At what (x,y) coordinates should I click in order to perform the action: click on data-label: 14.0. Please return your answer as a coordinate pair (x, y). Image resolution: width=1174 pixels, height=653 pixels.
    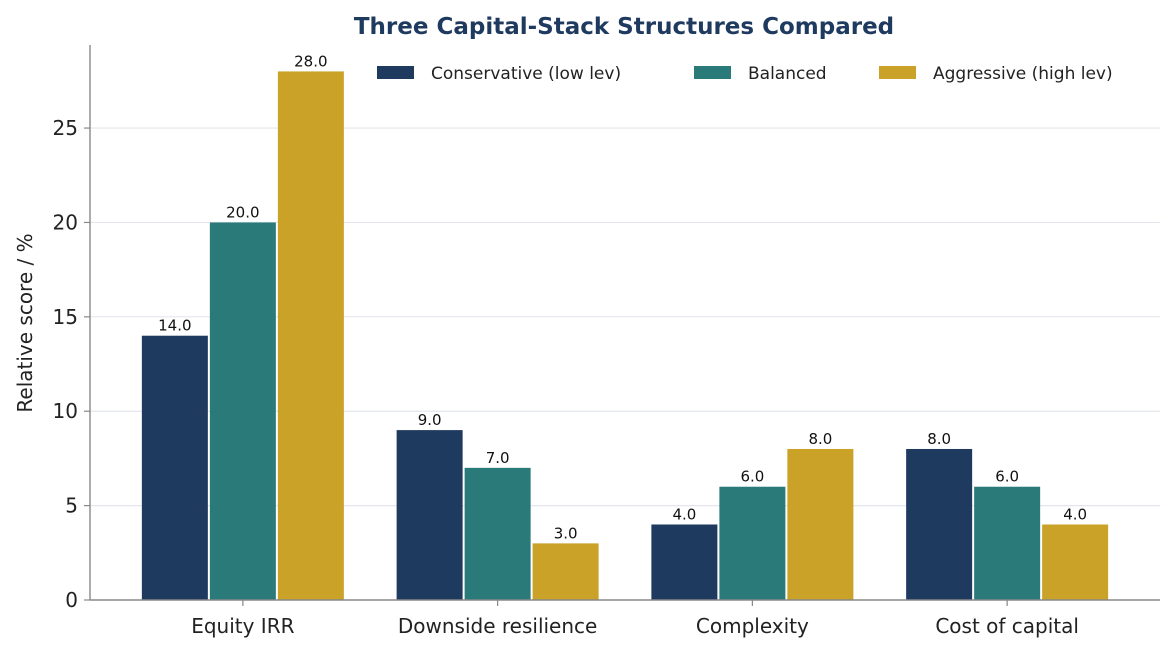
    Looking at the image, I should click on (174, 326).